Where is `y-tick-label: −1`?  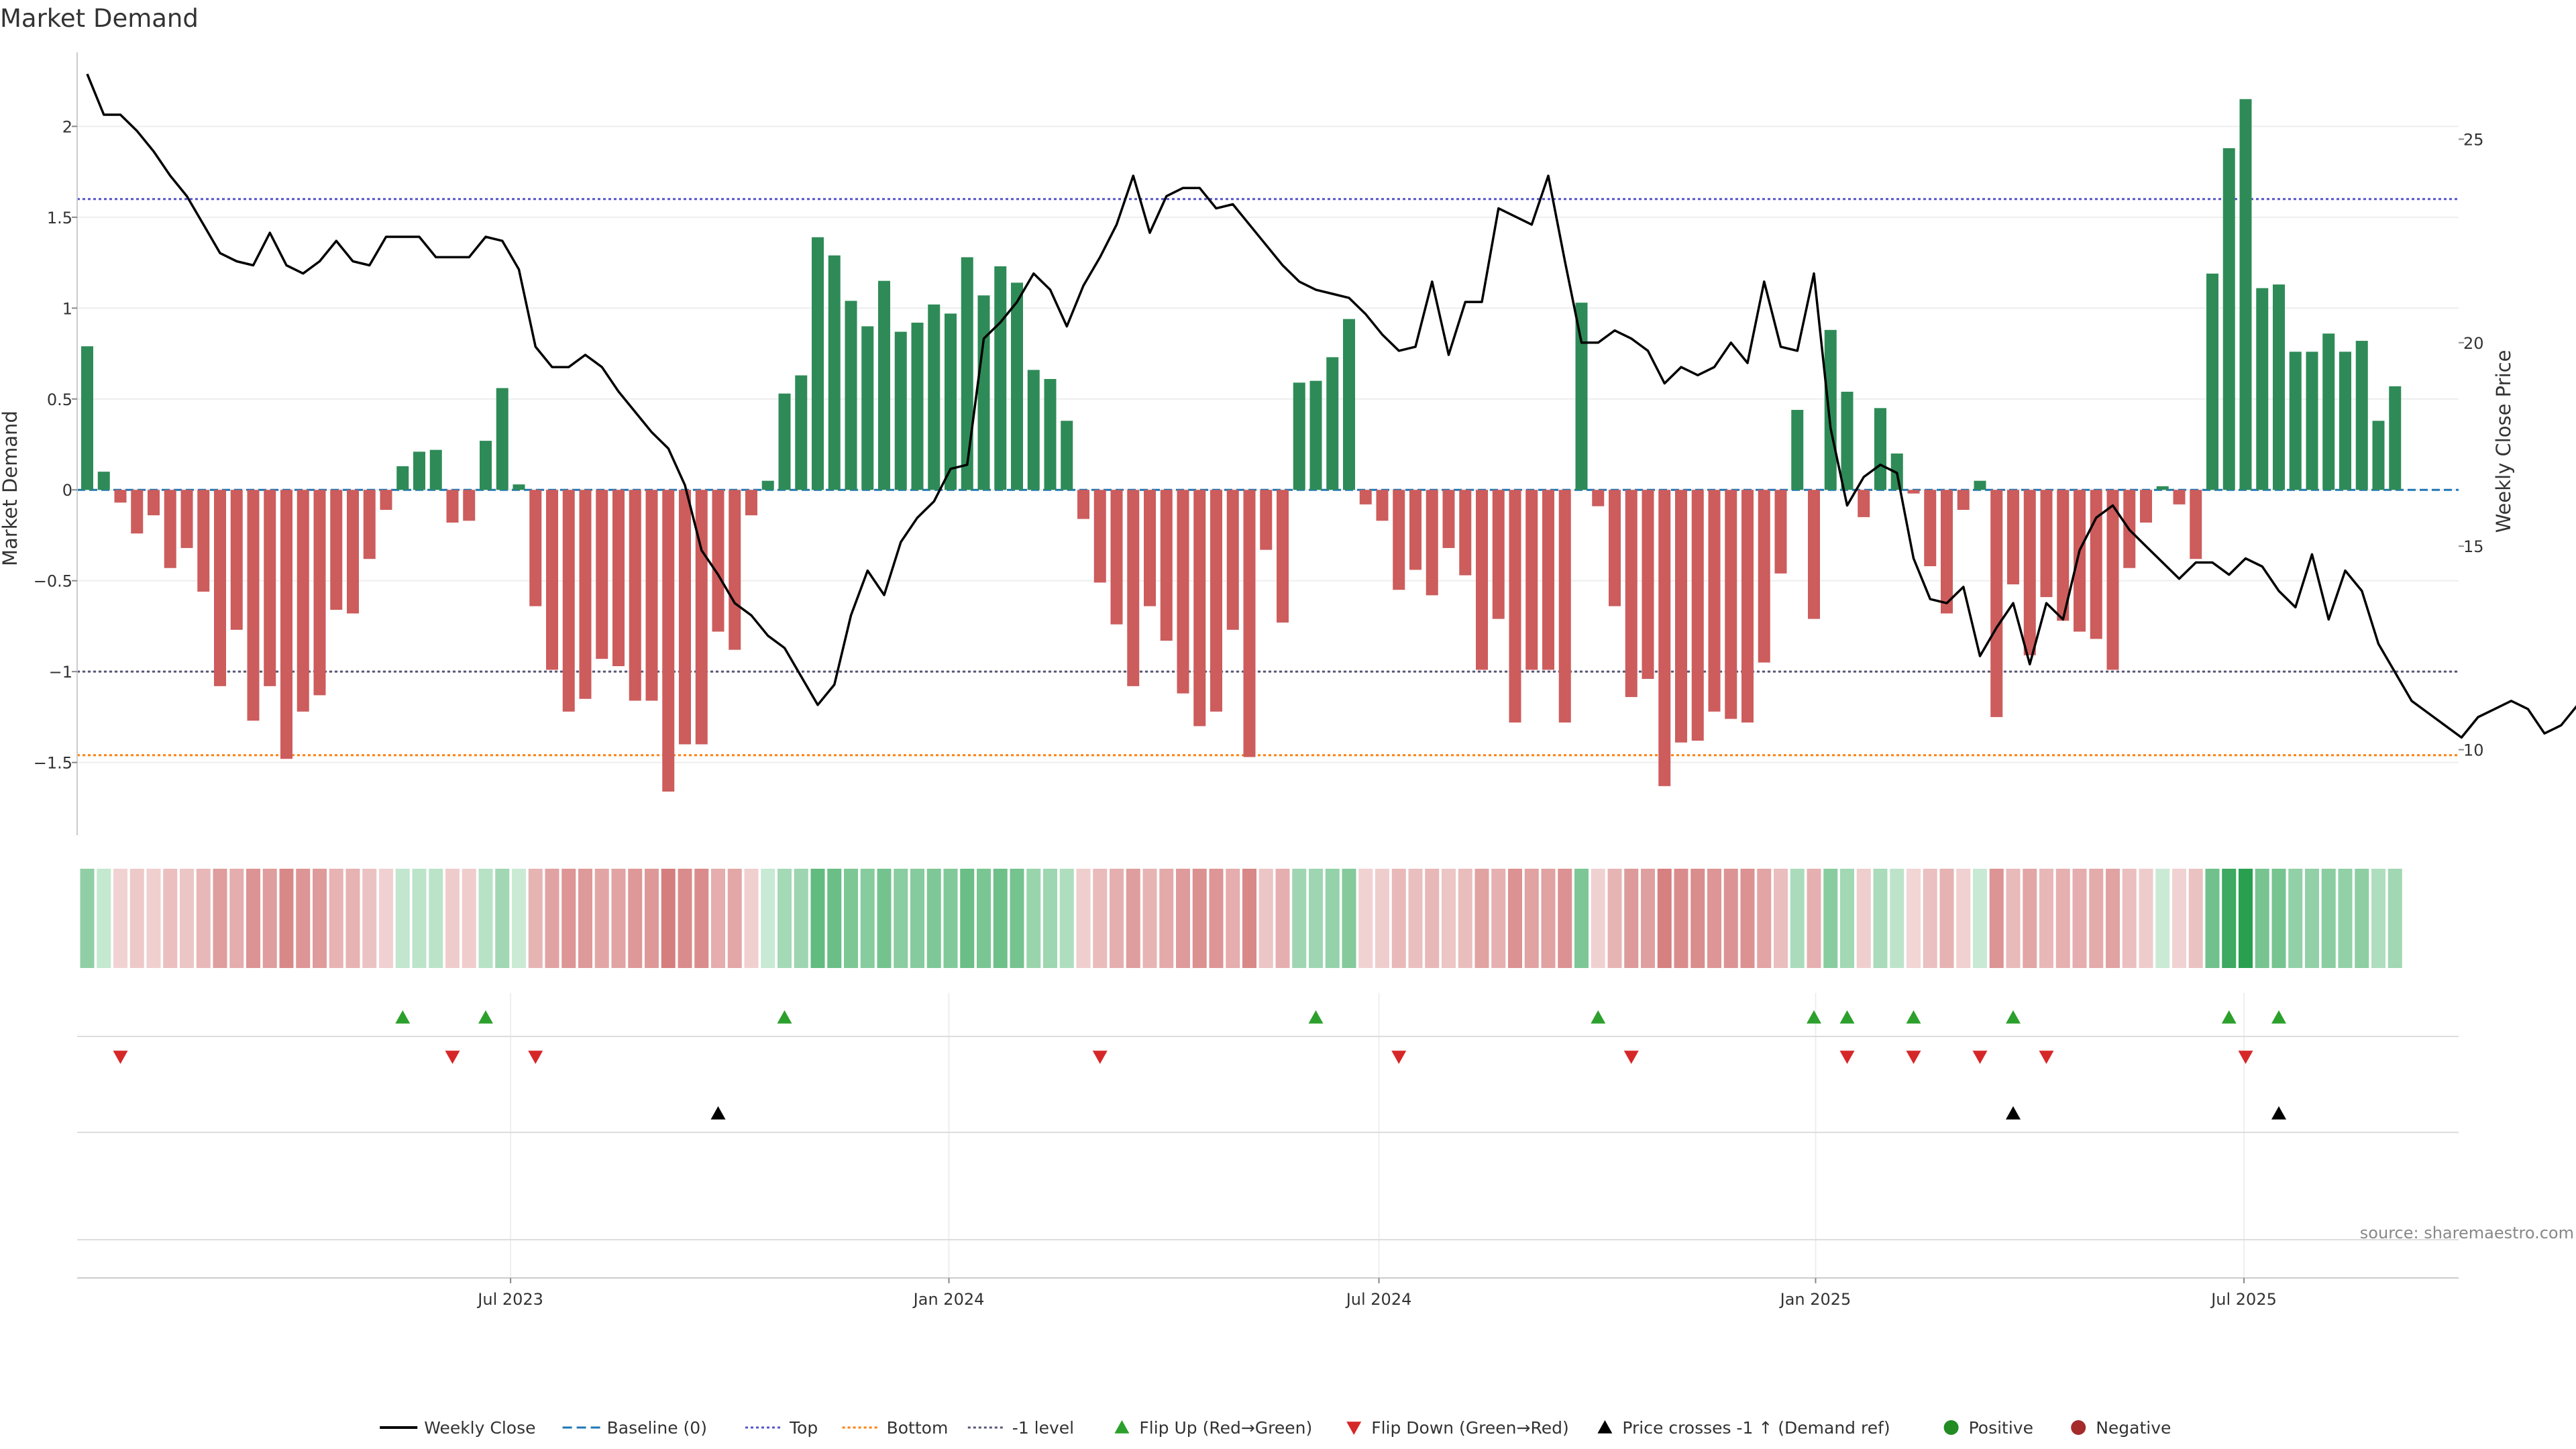
y-tick-label: −1 is located at coordinates (60, 672).